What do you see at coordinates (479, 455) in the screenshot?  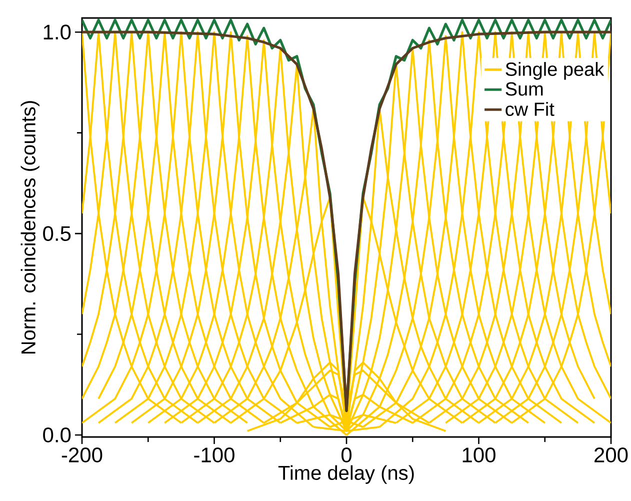 I see `x-tick-label: 100` at bounding box center [479, 455].